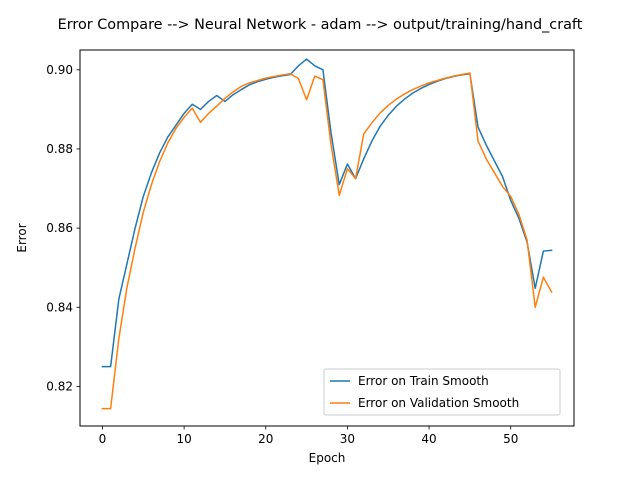 This screenshot has height=480, width=640. I want to click on x-tick-label: 50, so click(510, 439).